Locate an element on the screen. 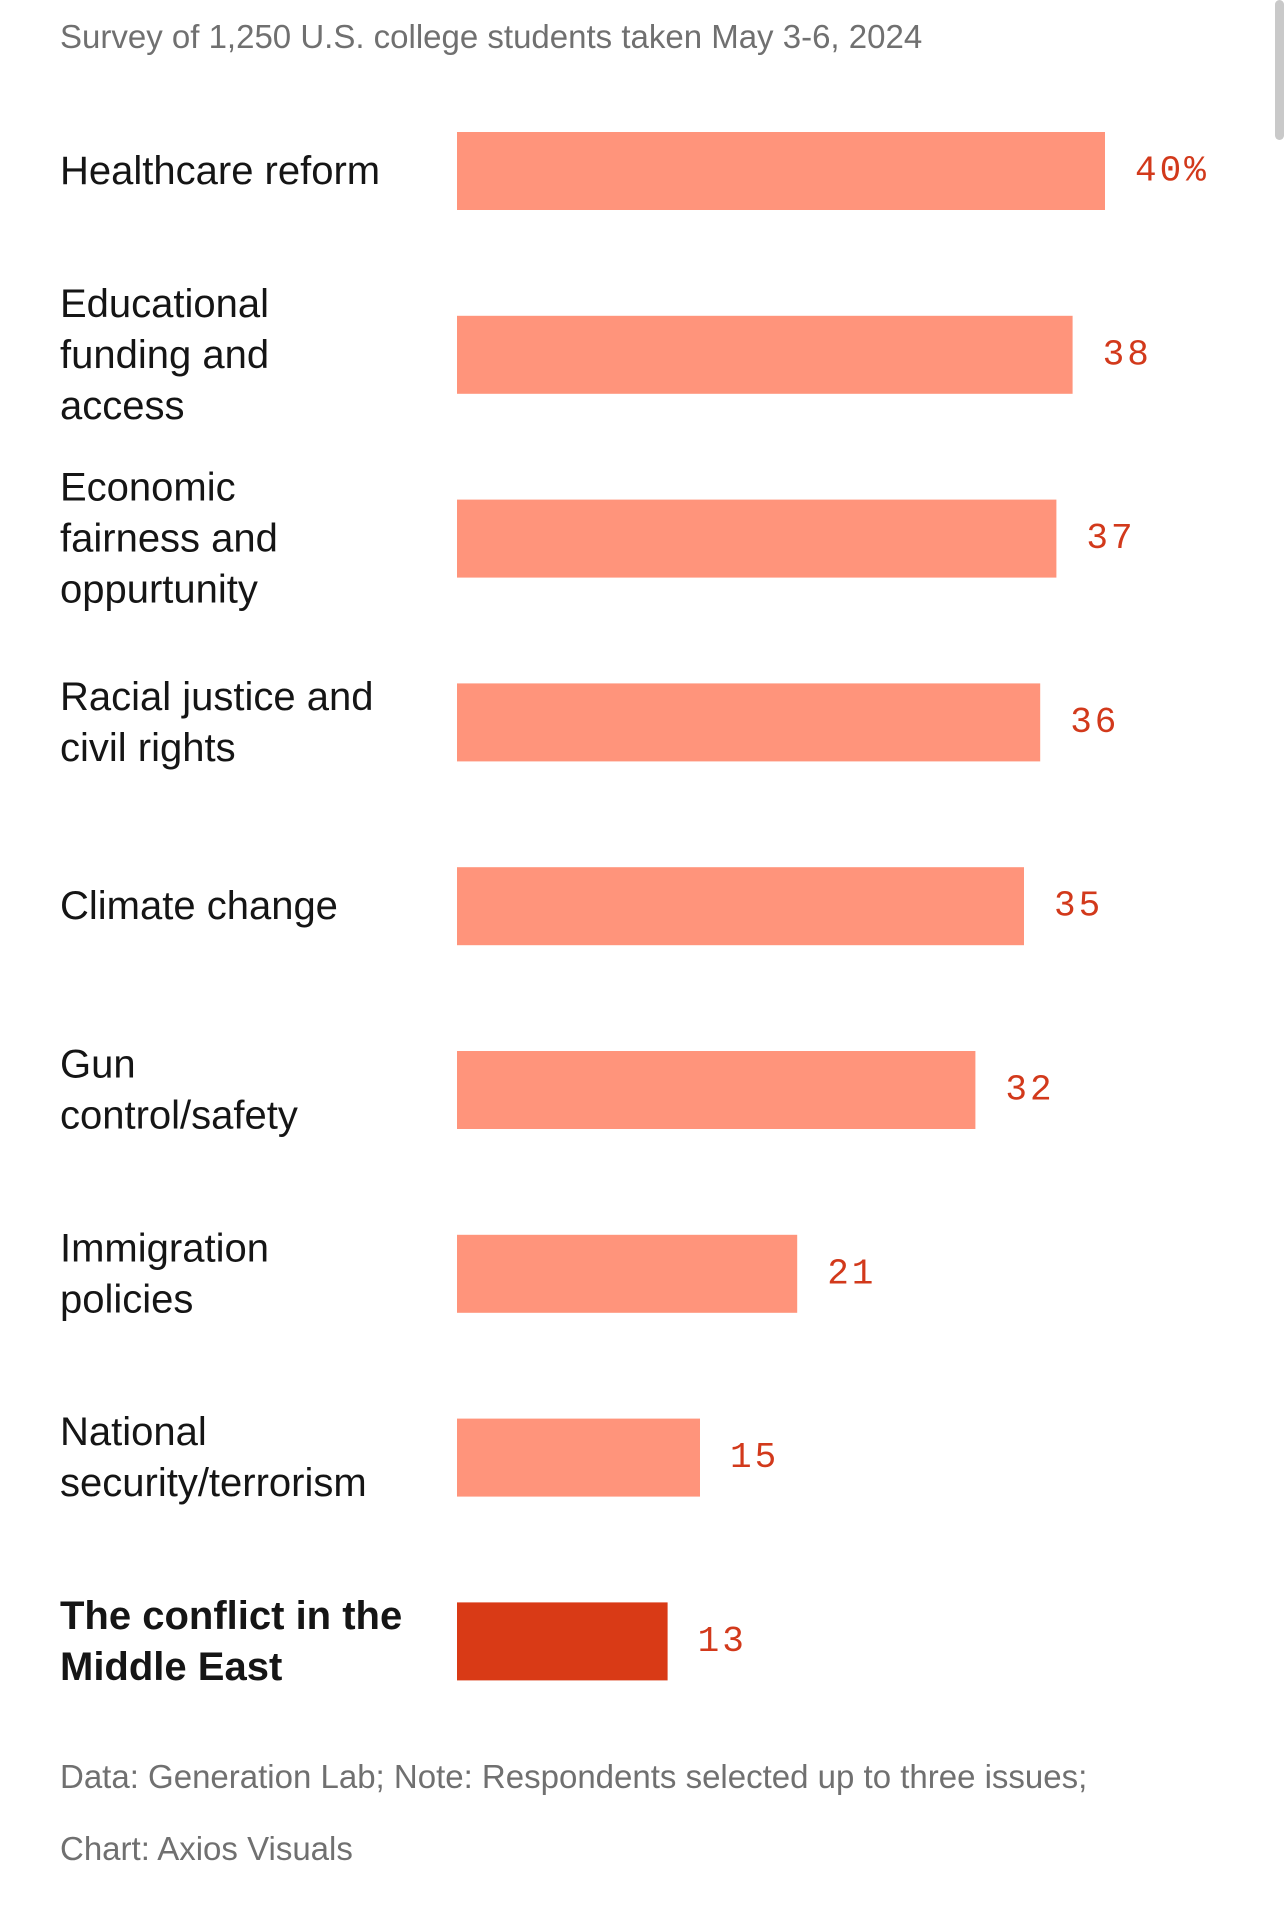 This screenshot has width=1284, height=1907. value-label: 37 is located at coordinates (1110, 538).